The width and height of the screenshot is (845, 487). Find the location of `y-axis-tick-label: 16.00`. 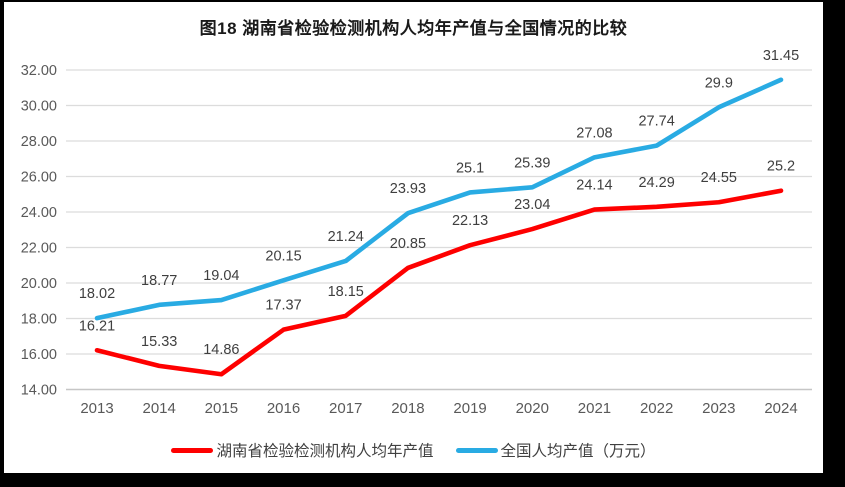

y-axis-tick-label: 16.00 is located at coordinates (39, 355).